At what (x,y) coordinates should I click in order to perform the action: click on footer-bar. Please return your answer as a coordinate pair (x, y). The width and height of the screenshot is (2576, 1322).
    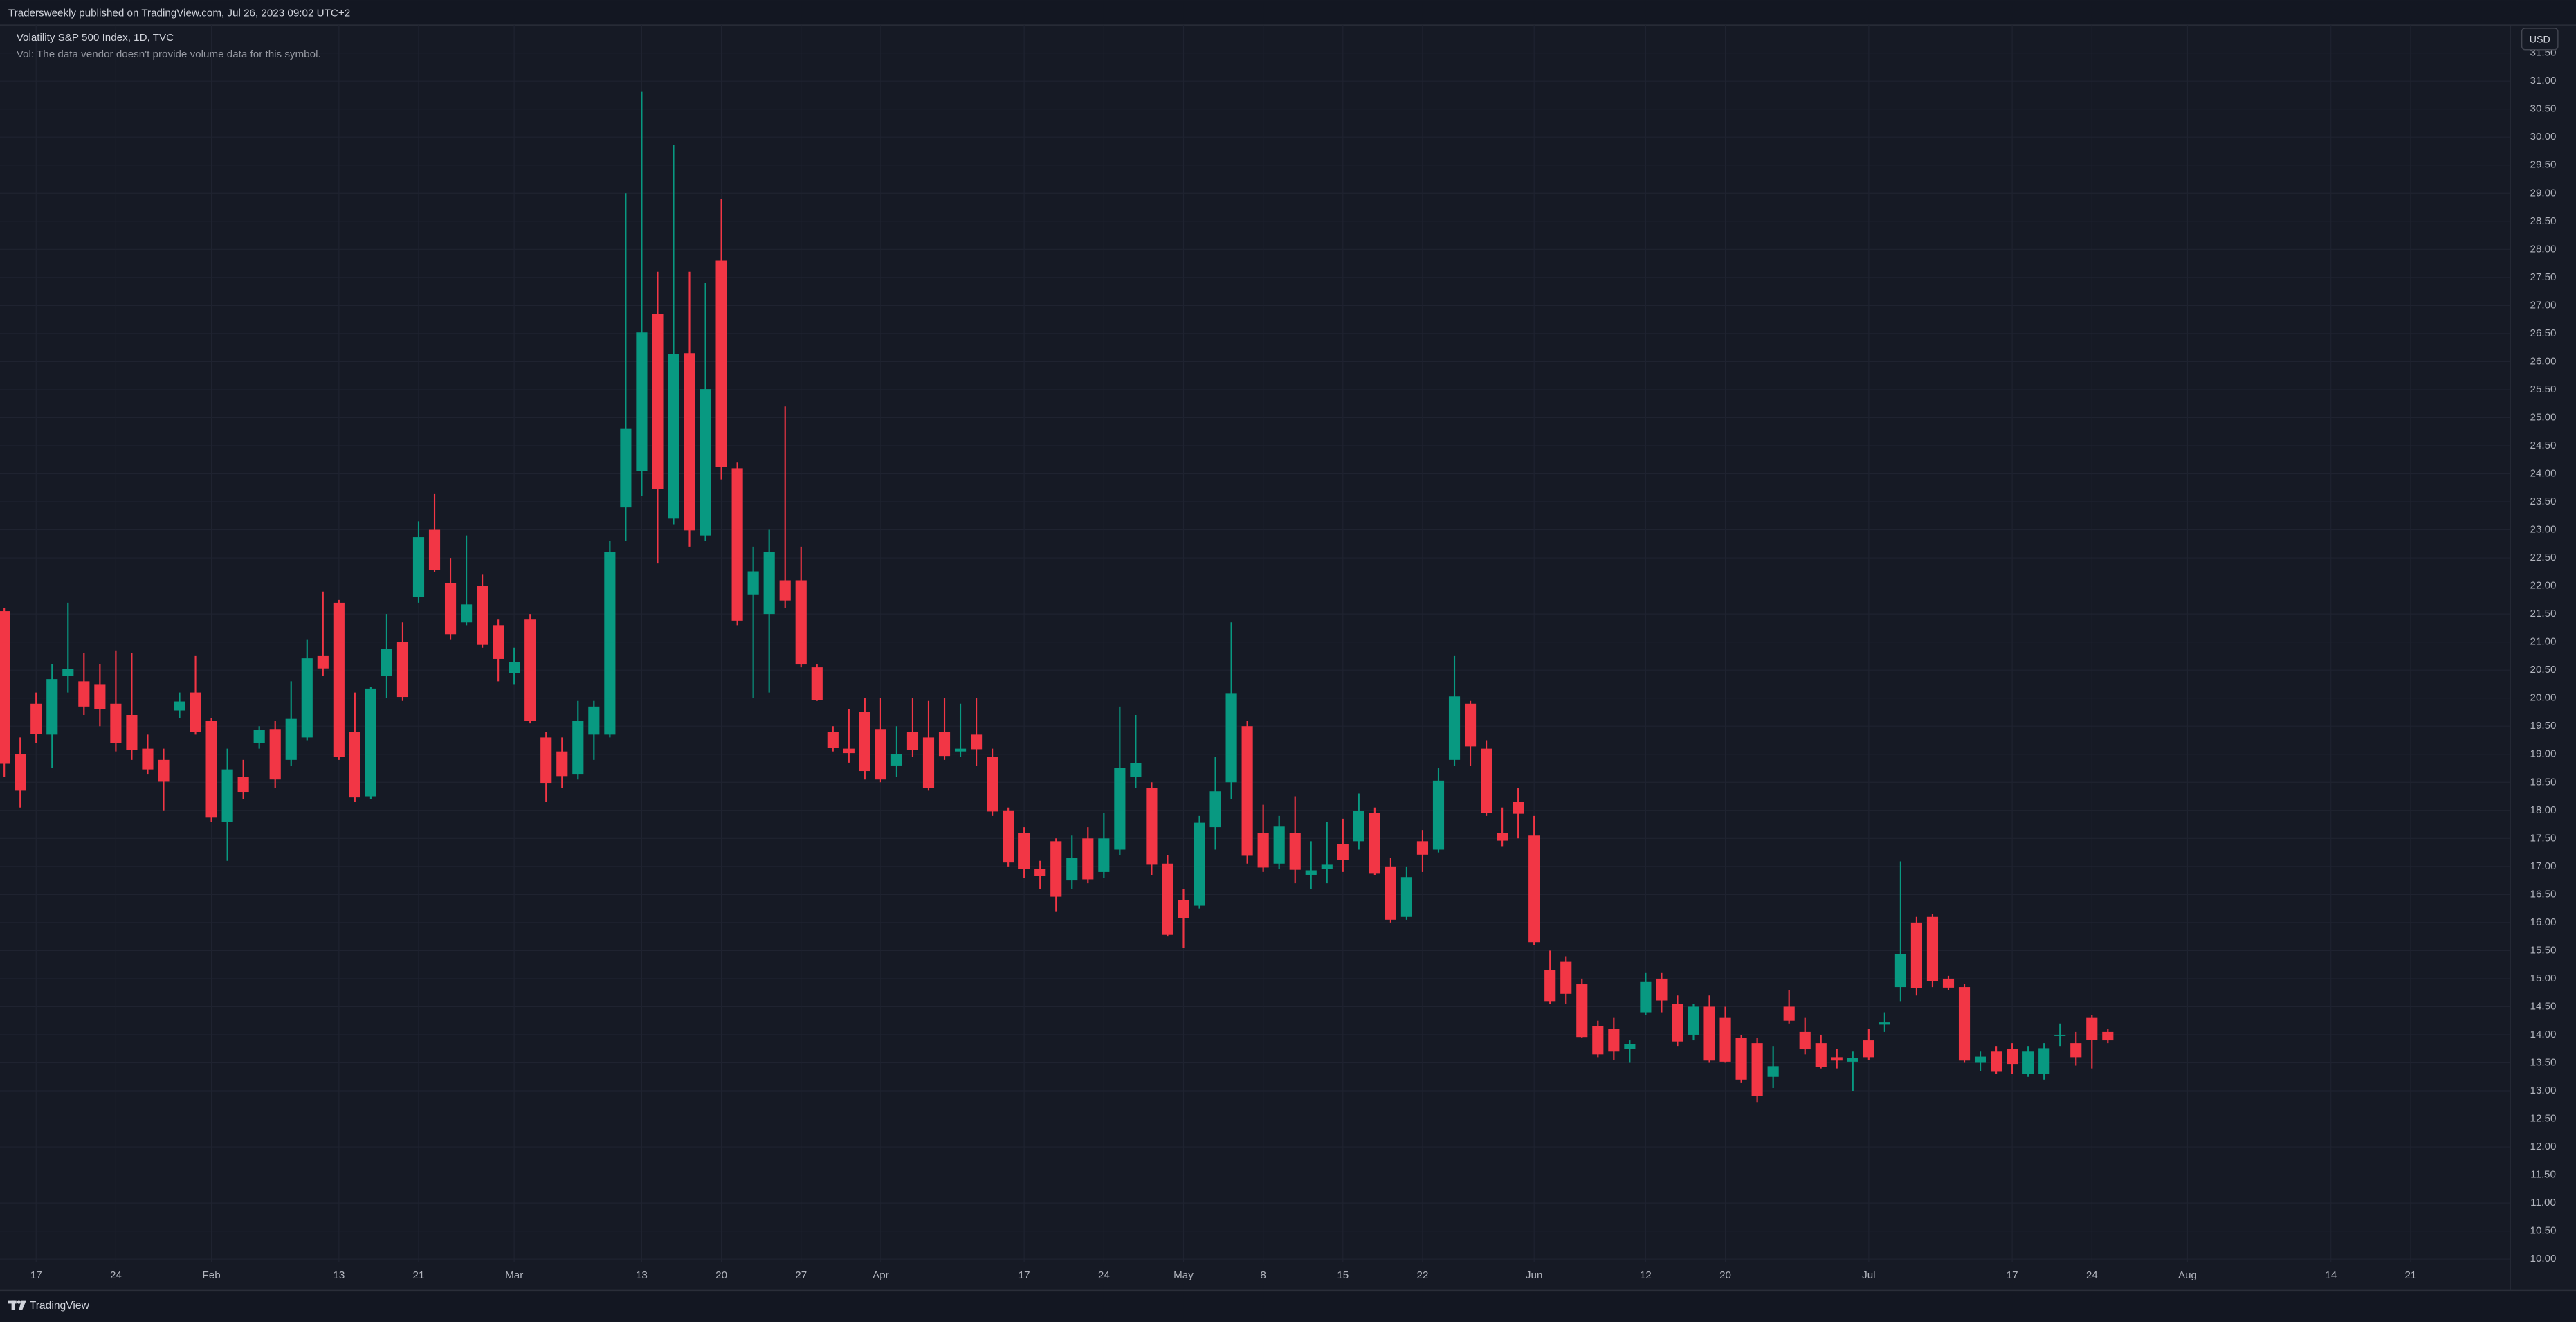
    Looking at the image, I should click on (1288, 1306).